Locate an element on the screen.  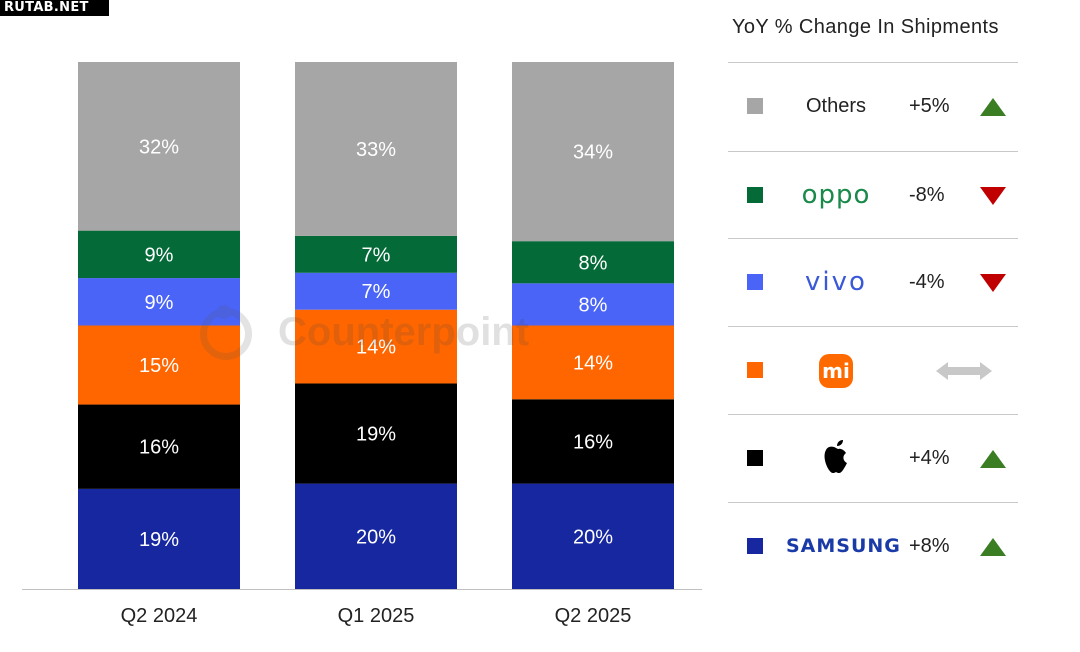
x-tick-label: Q1 2025 is located at coordinates (376, 616).